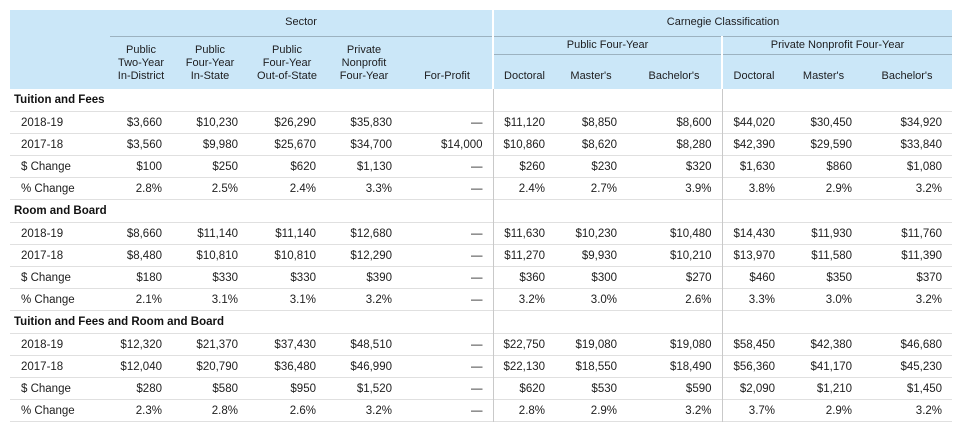 The image size is (960, 429). What do you see at coordinates (481, 100) in the screenshot?
I see `section-header-row: Tuition and Fees` at bounding box center [481, 100].